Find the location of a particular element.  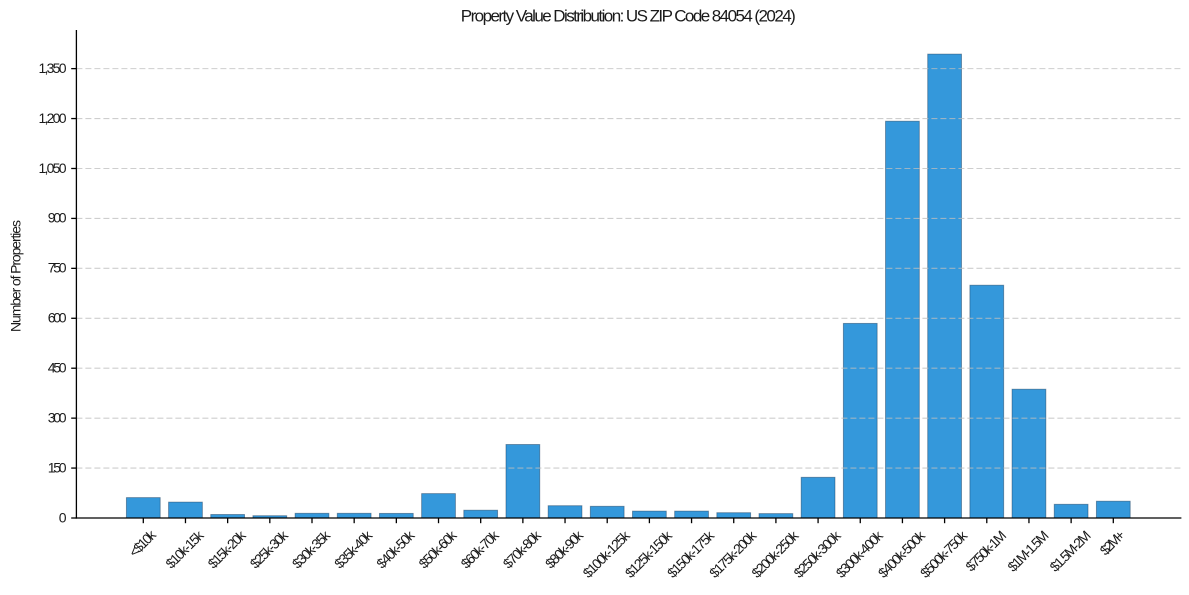

svg-text: 150 is located at coordinates (57, 467).